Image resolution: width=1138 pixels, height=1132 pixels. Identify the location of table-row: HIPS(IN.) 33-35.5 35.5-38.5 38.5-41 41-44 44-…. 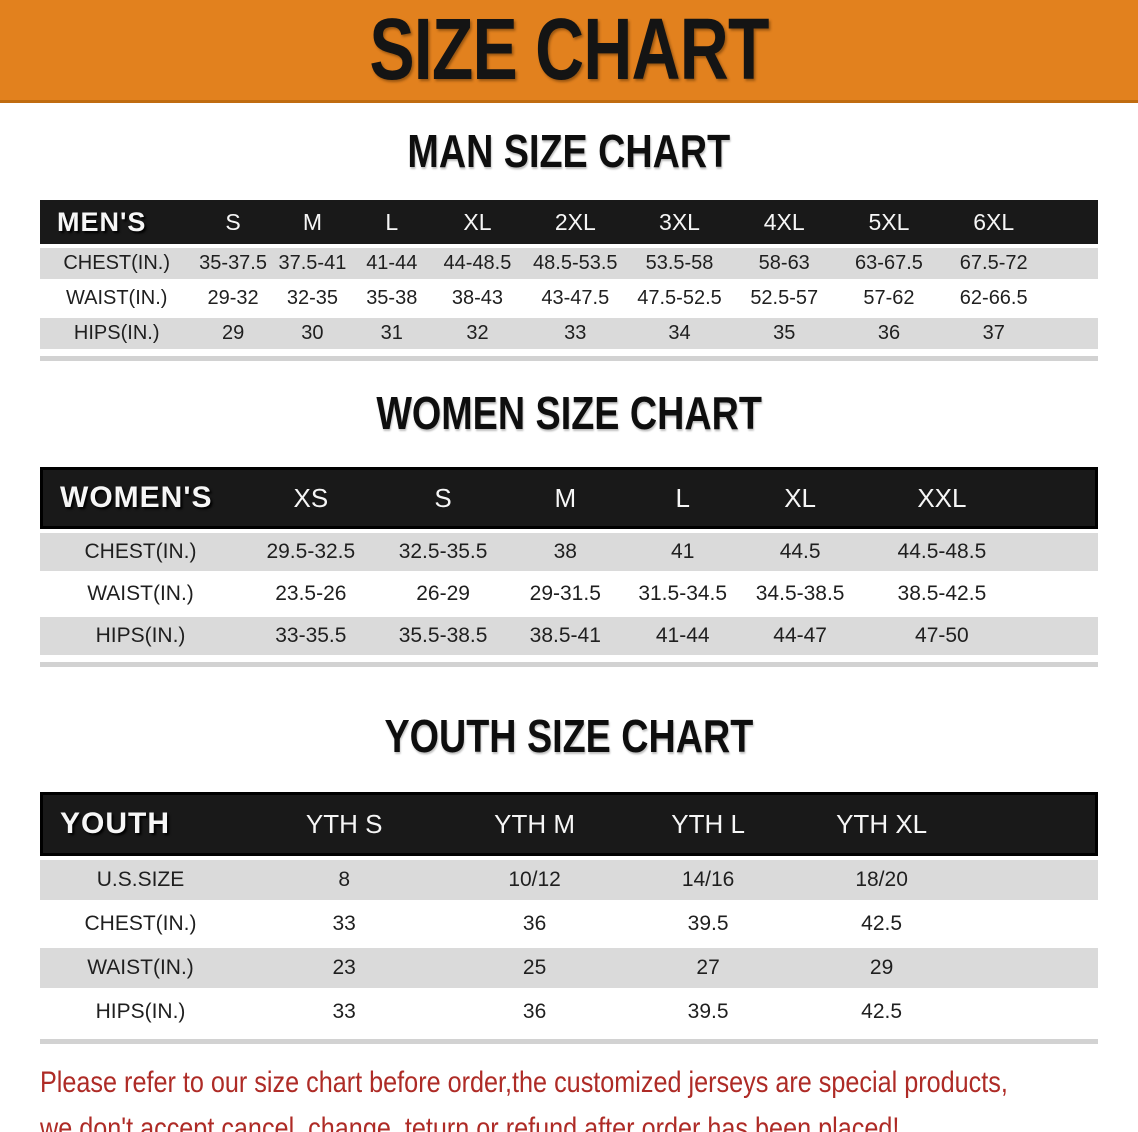
(569, 636).